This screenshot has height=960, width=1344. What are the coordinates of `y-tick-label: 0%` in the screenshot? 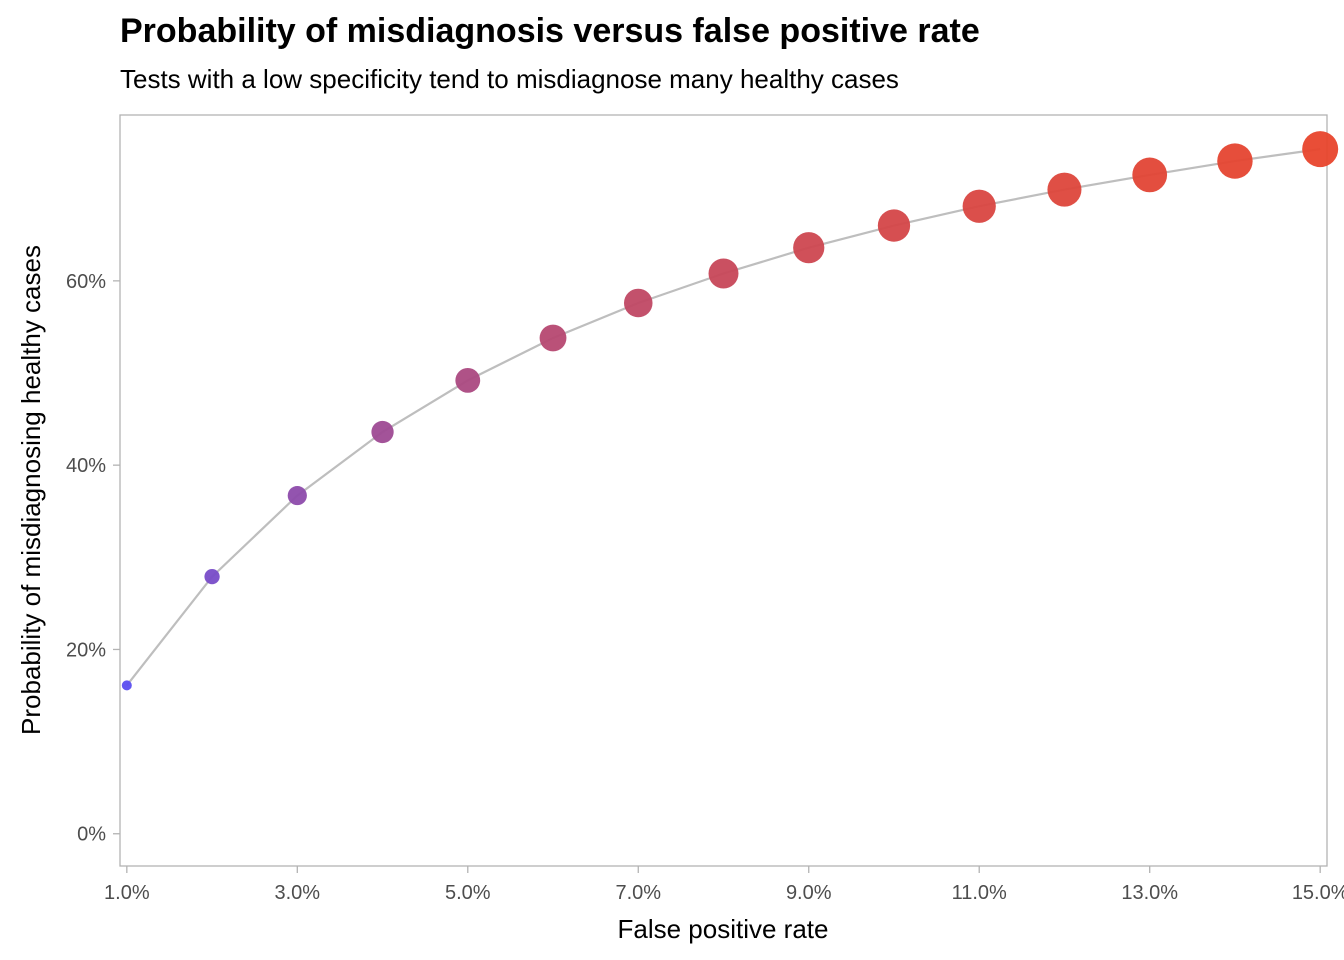 It's located at (91, 835).